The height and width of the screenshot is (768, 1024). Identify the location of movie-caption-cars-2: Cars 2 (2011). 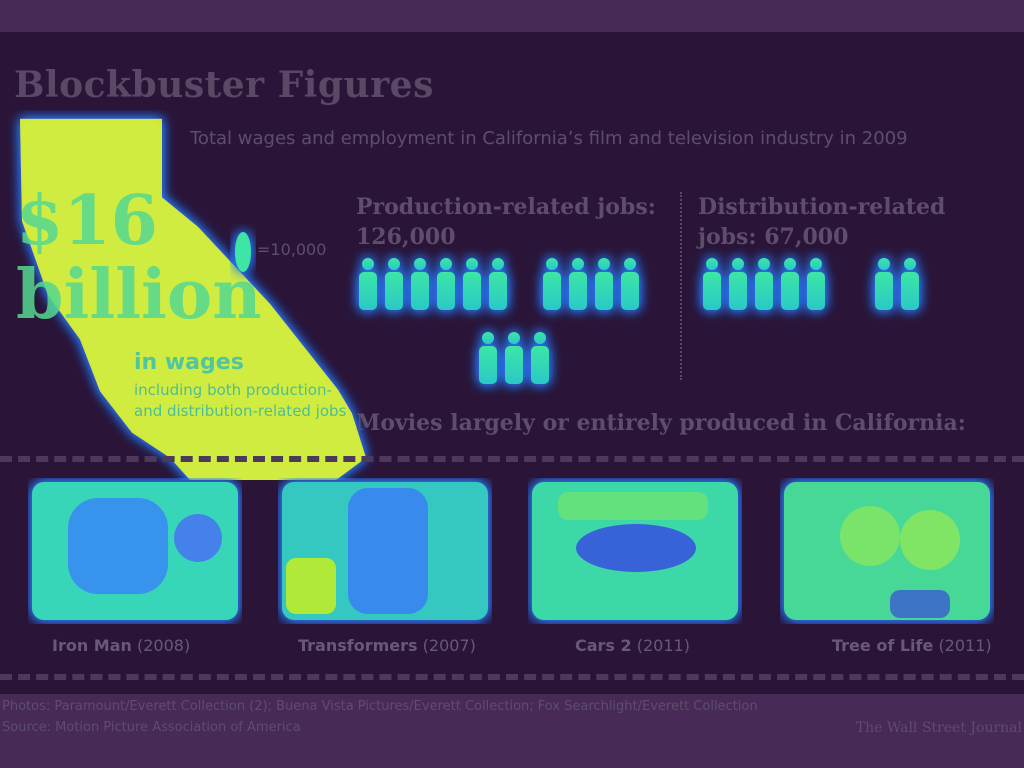
(632, 645).